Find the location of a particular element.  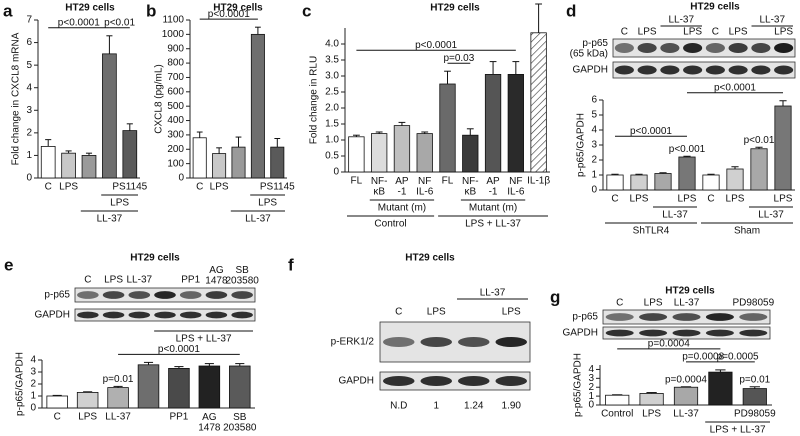

y-tick-label: 500 is located at coordinates (175, 106).